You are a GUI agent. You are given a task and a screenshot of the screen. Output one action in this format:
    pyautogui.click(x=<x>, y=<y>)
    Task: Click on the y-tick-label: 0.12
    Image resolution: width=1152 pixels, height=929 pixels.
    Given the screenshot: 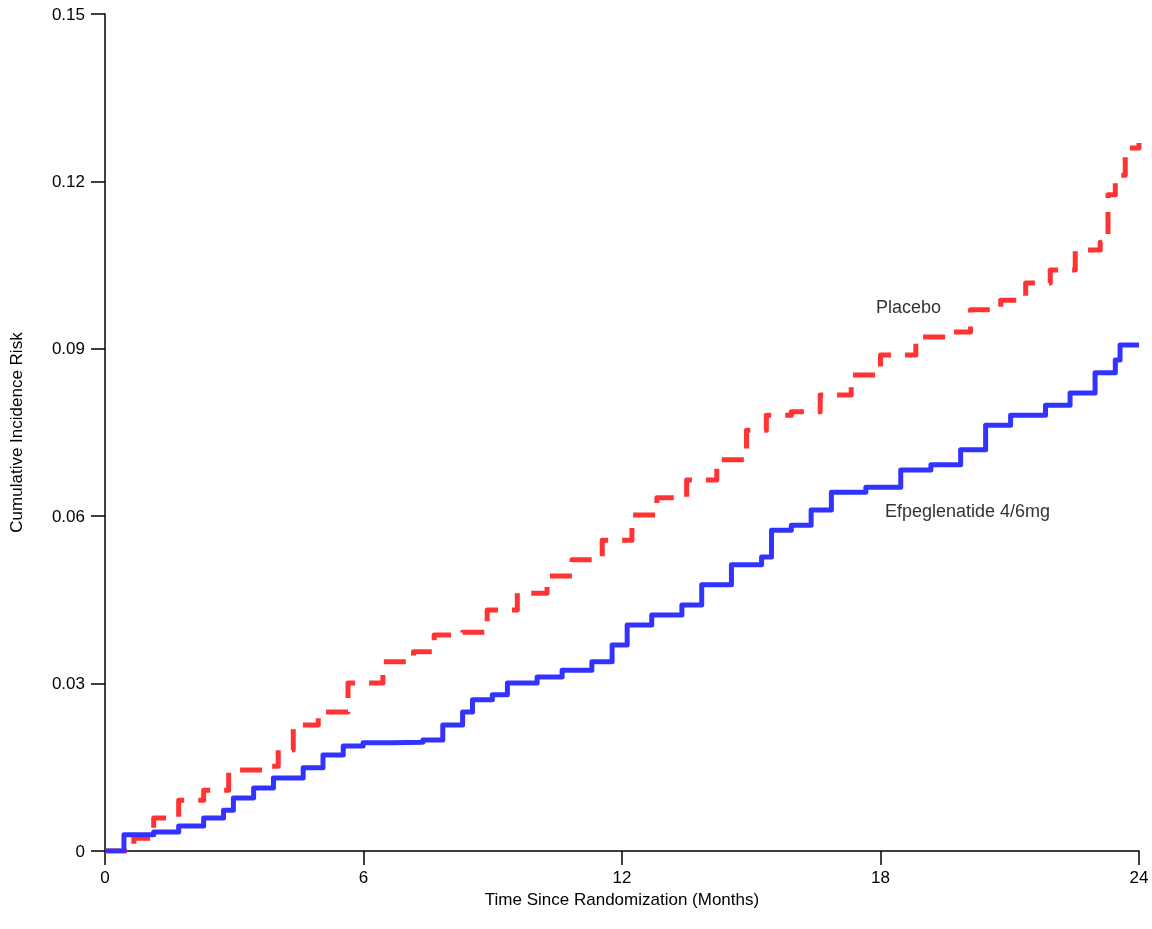 What is the action you would take?
    pyautogui.click(x=68, y=181)
    